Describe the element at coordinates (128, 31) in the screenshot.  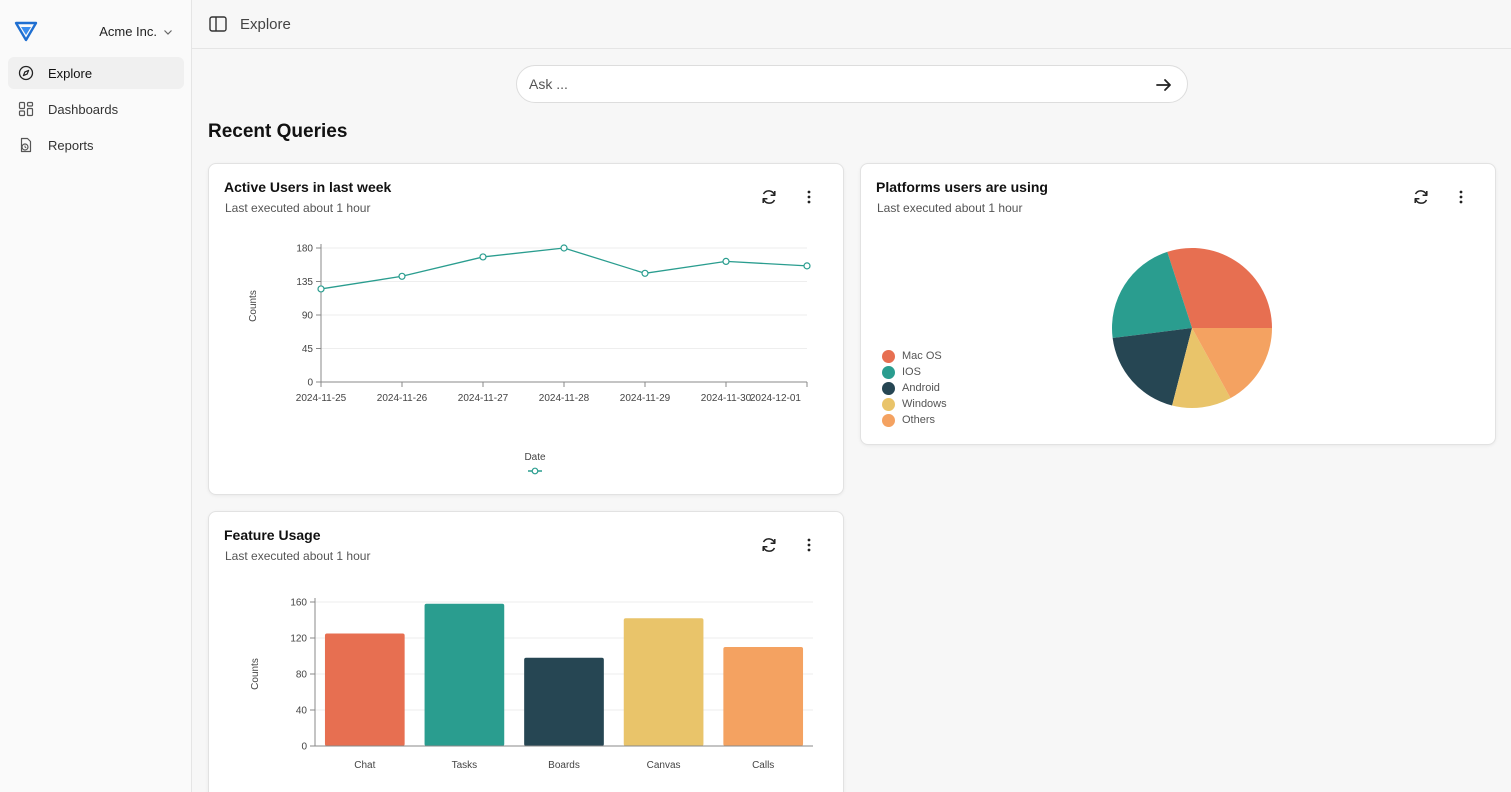
I see `org-name: Acme Inc.` at that location.